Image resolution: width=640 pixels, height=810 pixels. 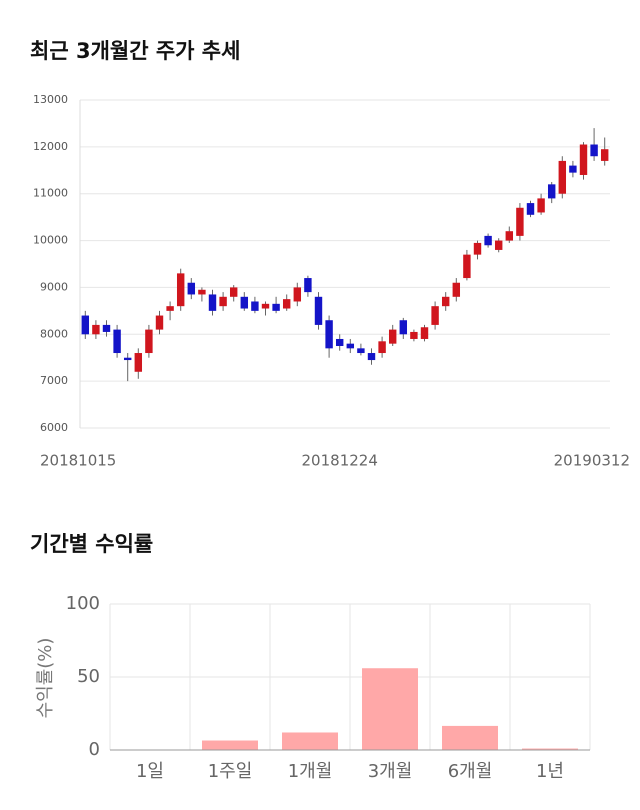 I want to click on x-tick-label: 1일, so click(x=150, y=771).